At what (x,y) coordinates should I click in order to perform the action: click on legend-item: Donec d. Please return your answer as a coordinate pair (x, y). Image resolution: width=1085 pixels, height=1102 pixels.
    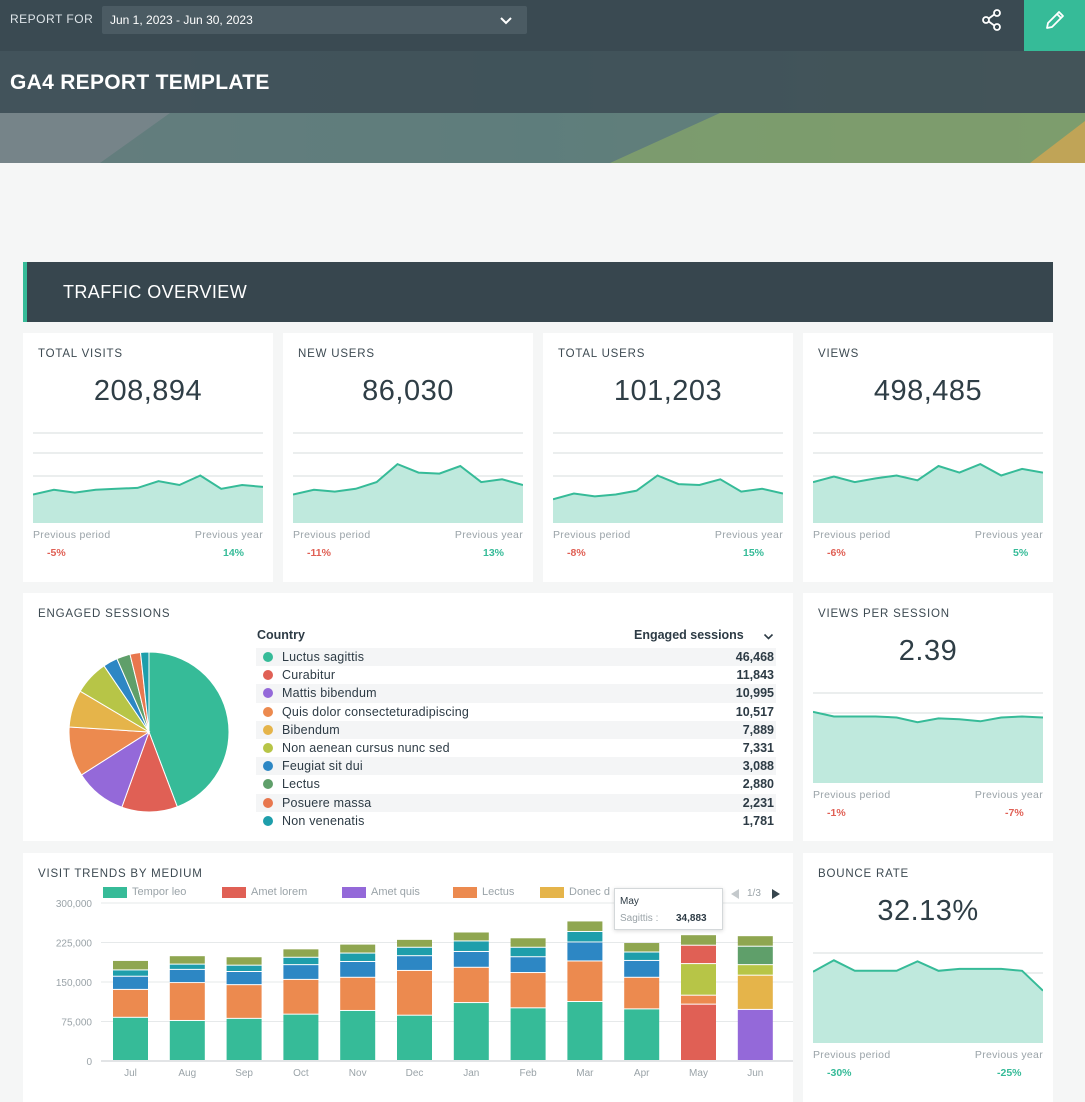
    Looking at the image, I should click on (580, 893).